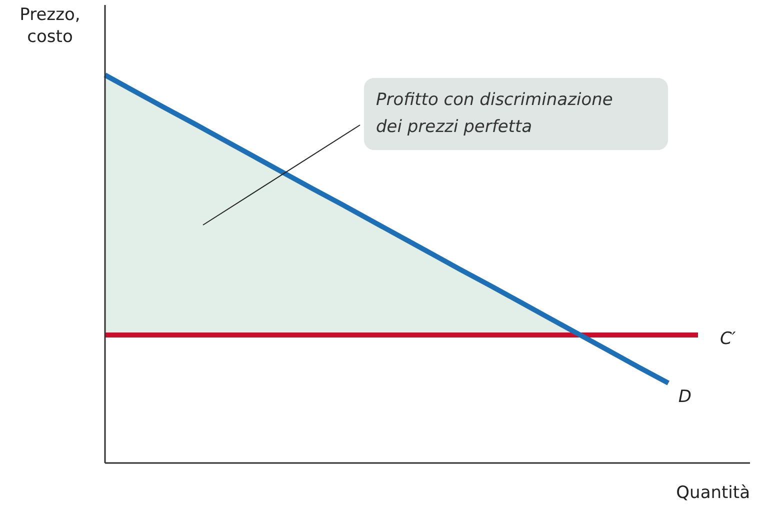 The width and height of the screenshot is (764, 509). What do you see at coordinates (728, 338) in the screenshot?
I see `series-label: C′` at bounding box center [728, 338].